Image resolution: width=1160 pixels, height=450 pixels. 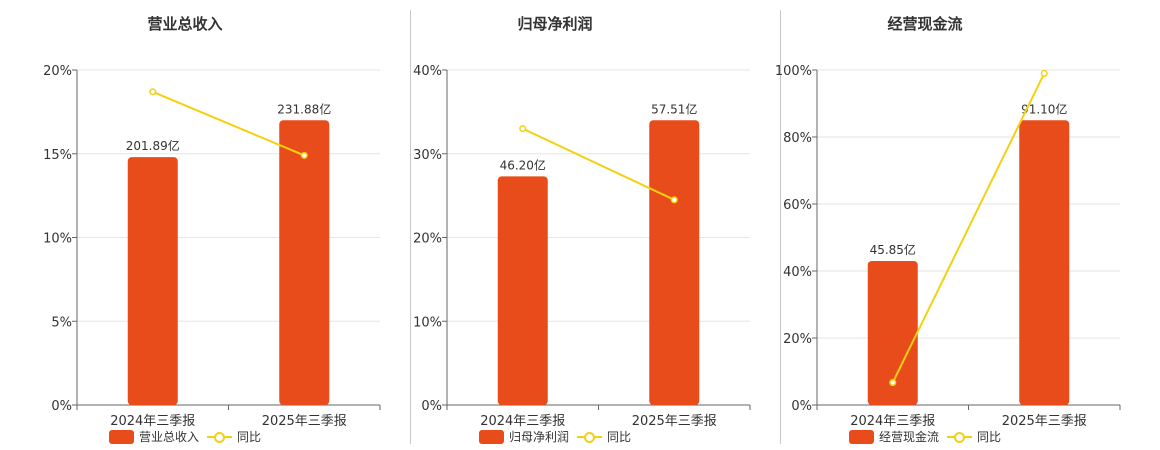 What do you see at coordinates (555, 24) in the screenshot?
I see `chart-title: 归母净利润` at bounding box center [555, 24].